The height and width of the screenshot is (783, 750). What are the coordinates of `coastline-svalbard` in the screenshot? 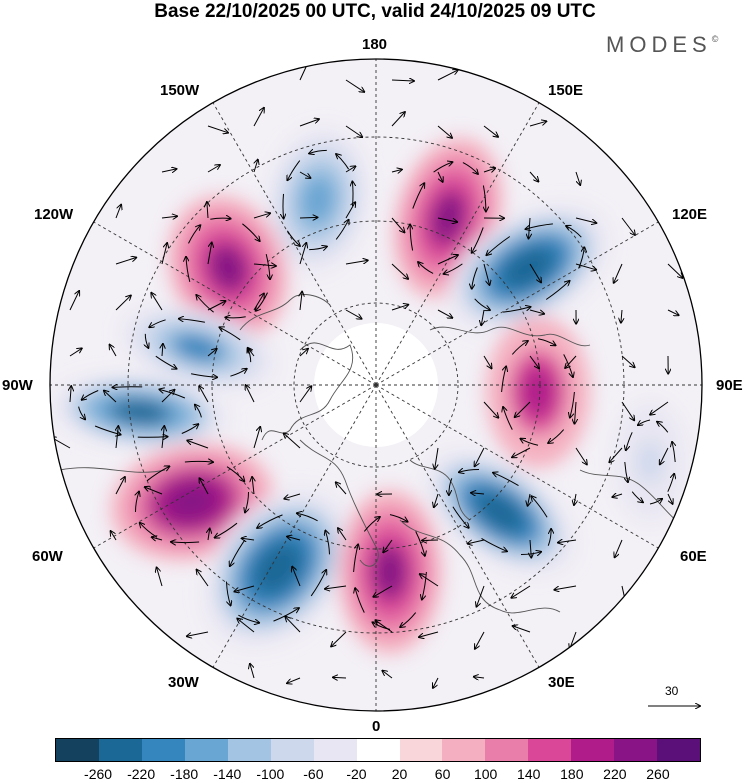 It's located at (440, 490).